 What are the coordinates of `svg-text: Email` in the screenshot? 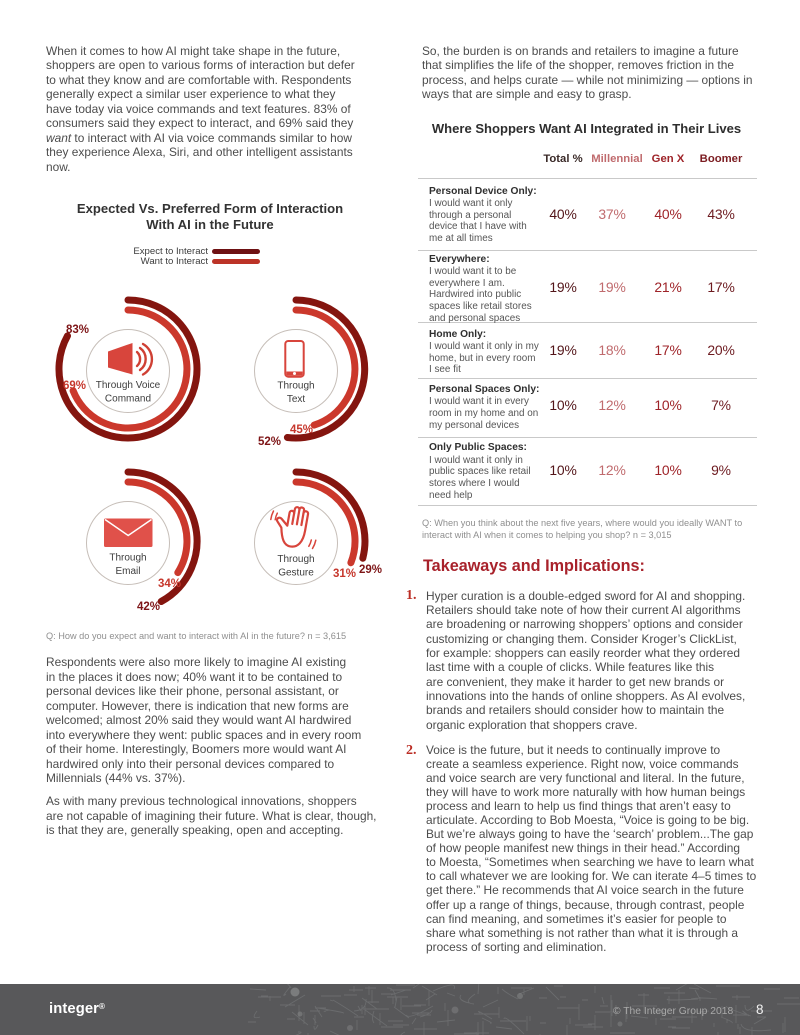 It's located at (127, 571).